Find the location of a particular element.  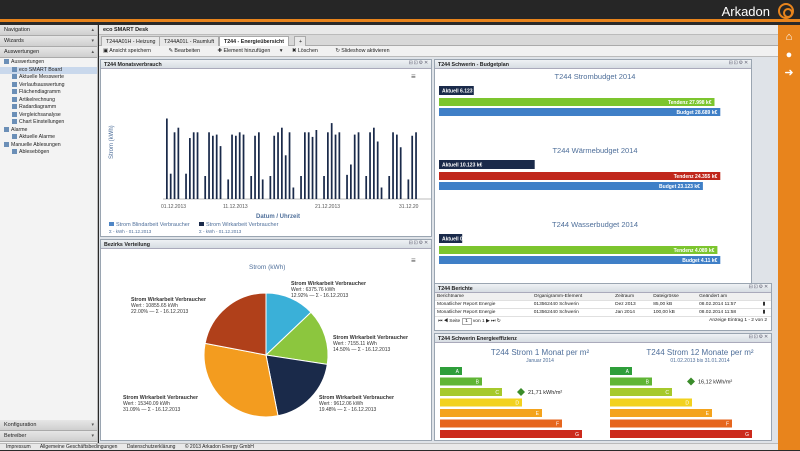

home-icon: ⌂ is located at coordinates (789, 37).